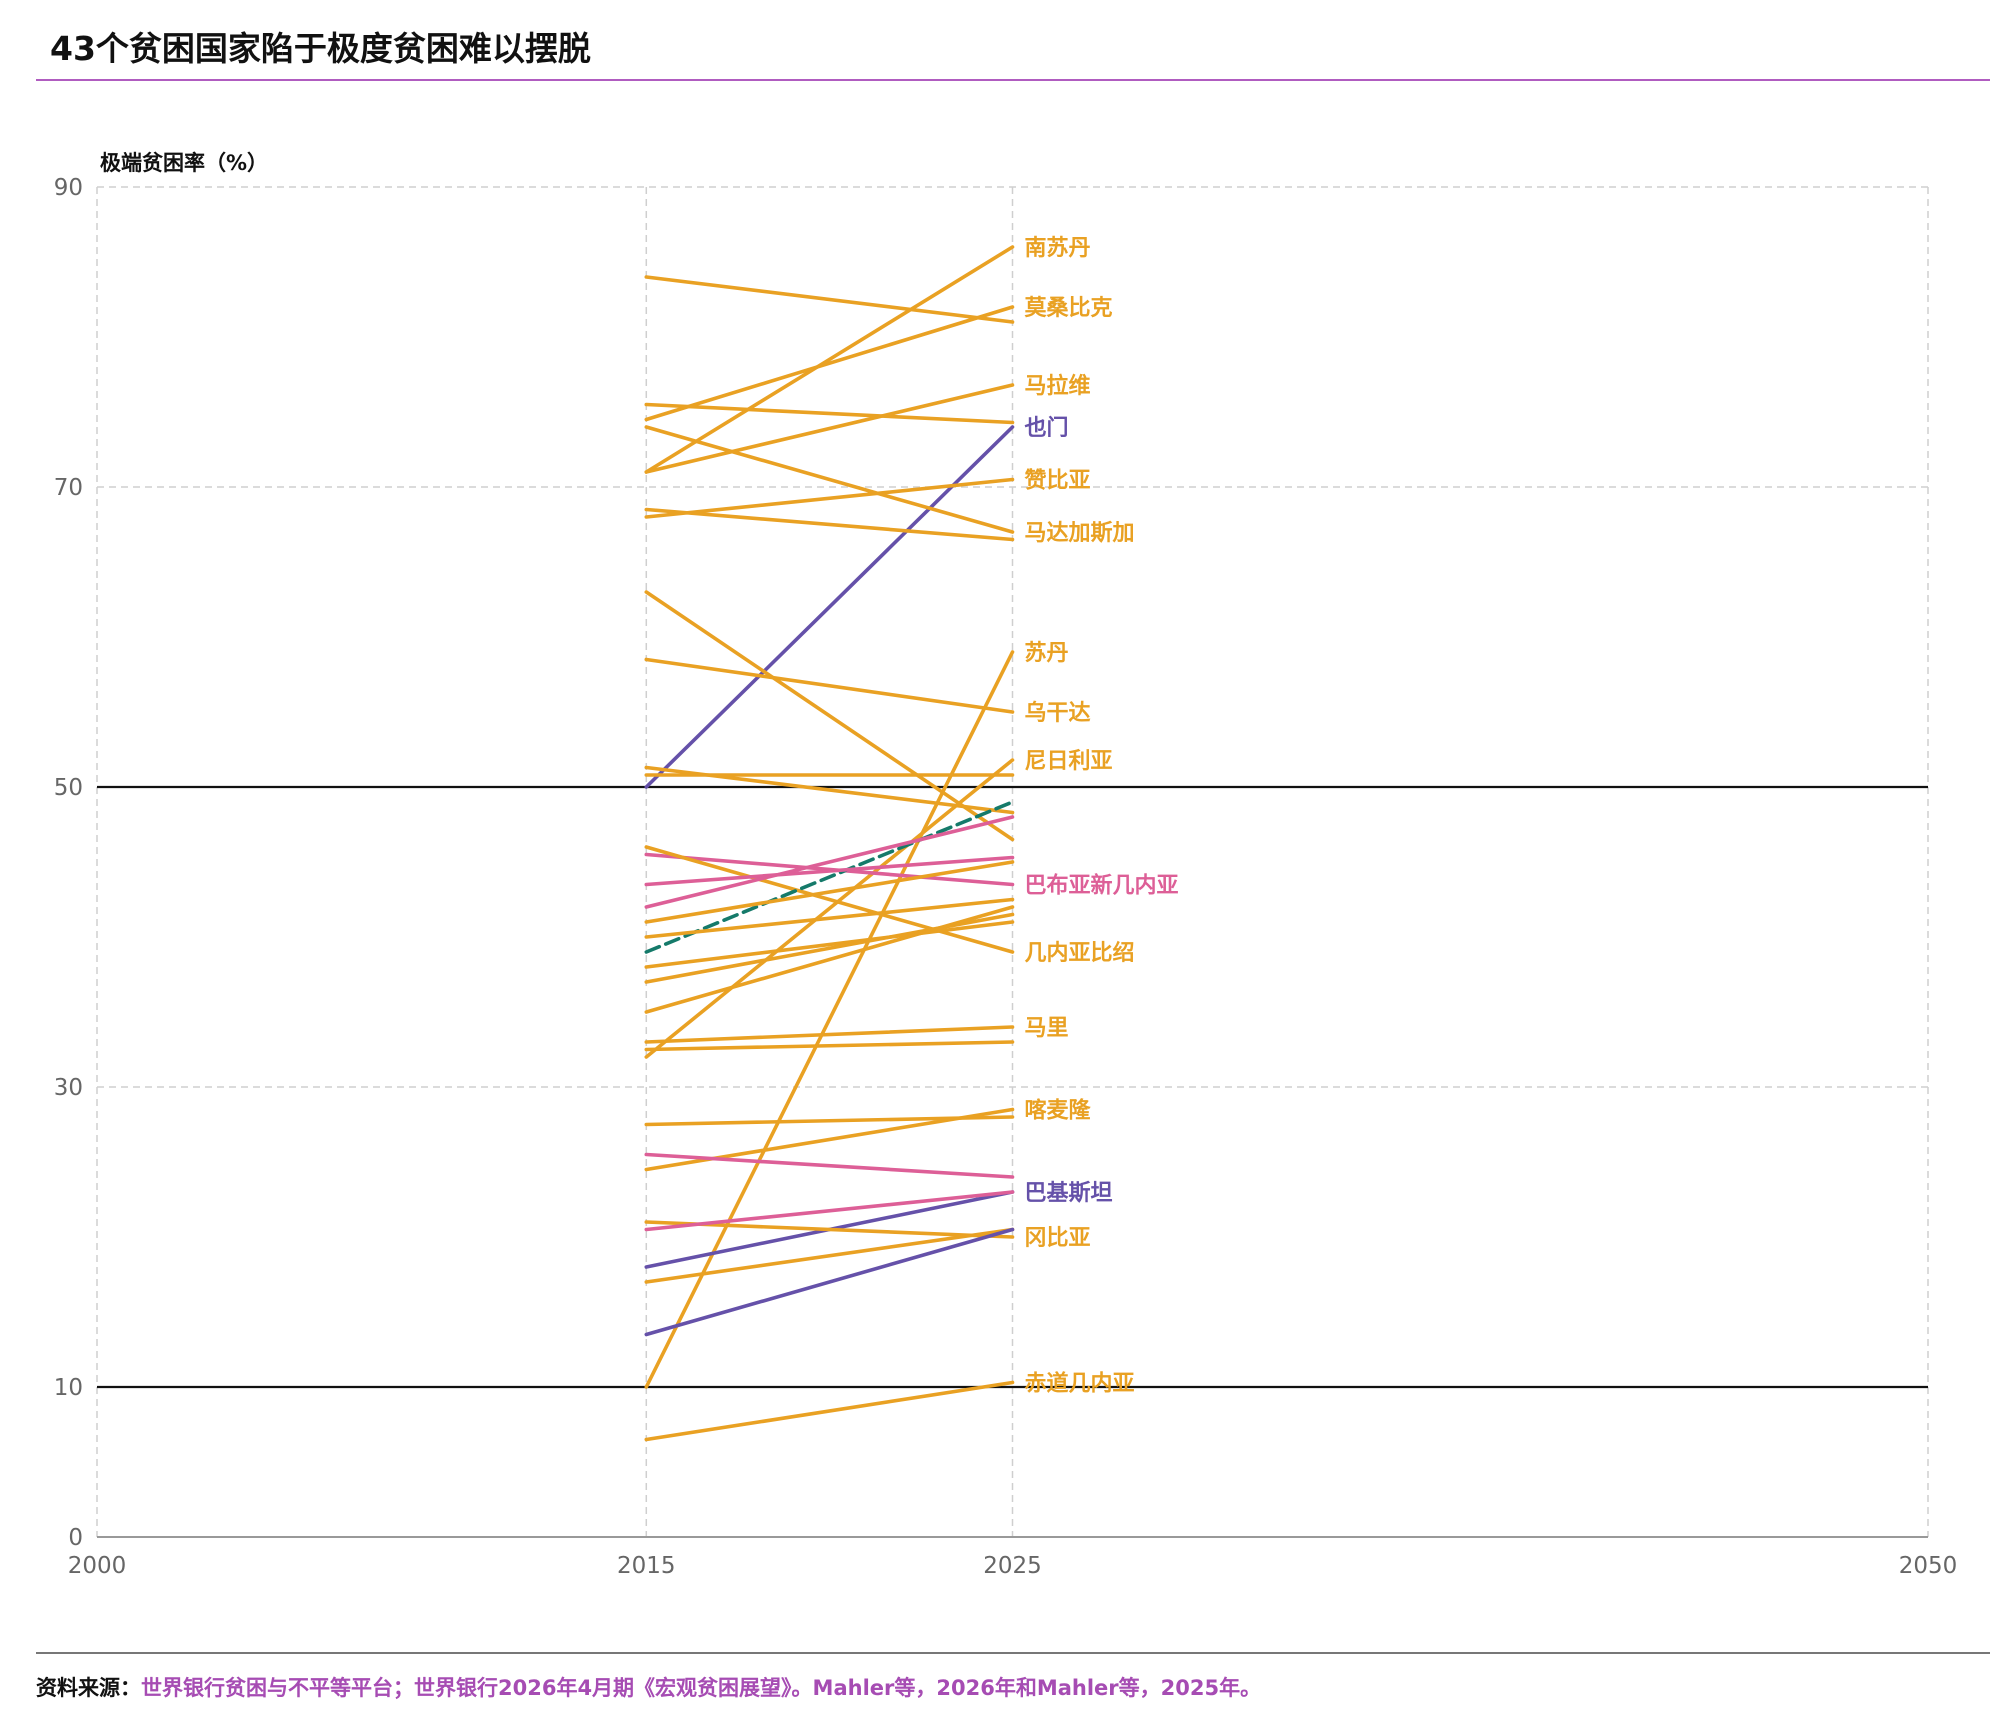  I want to click on series-label: 南苏丹, so click(1058, 248).